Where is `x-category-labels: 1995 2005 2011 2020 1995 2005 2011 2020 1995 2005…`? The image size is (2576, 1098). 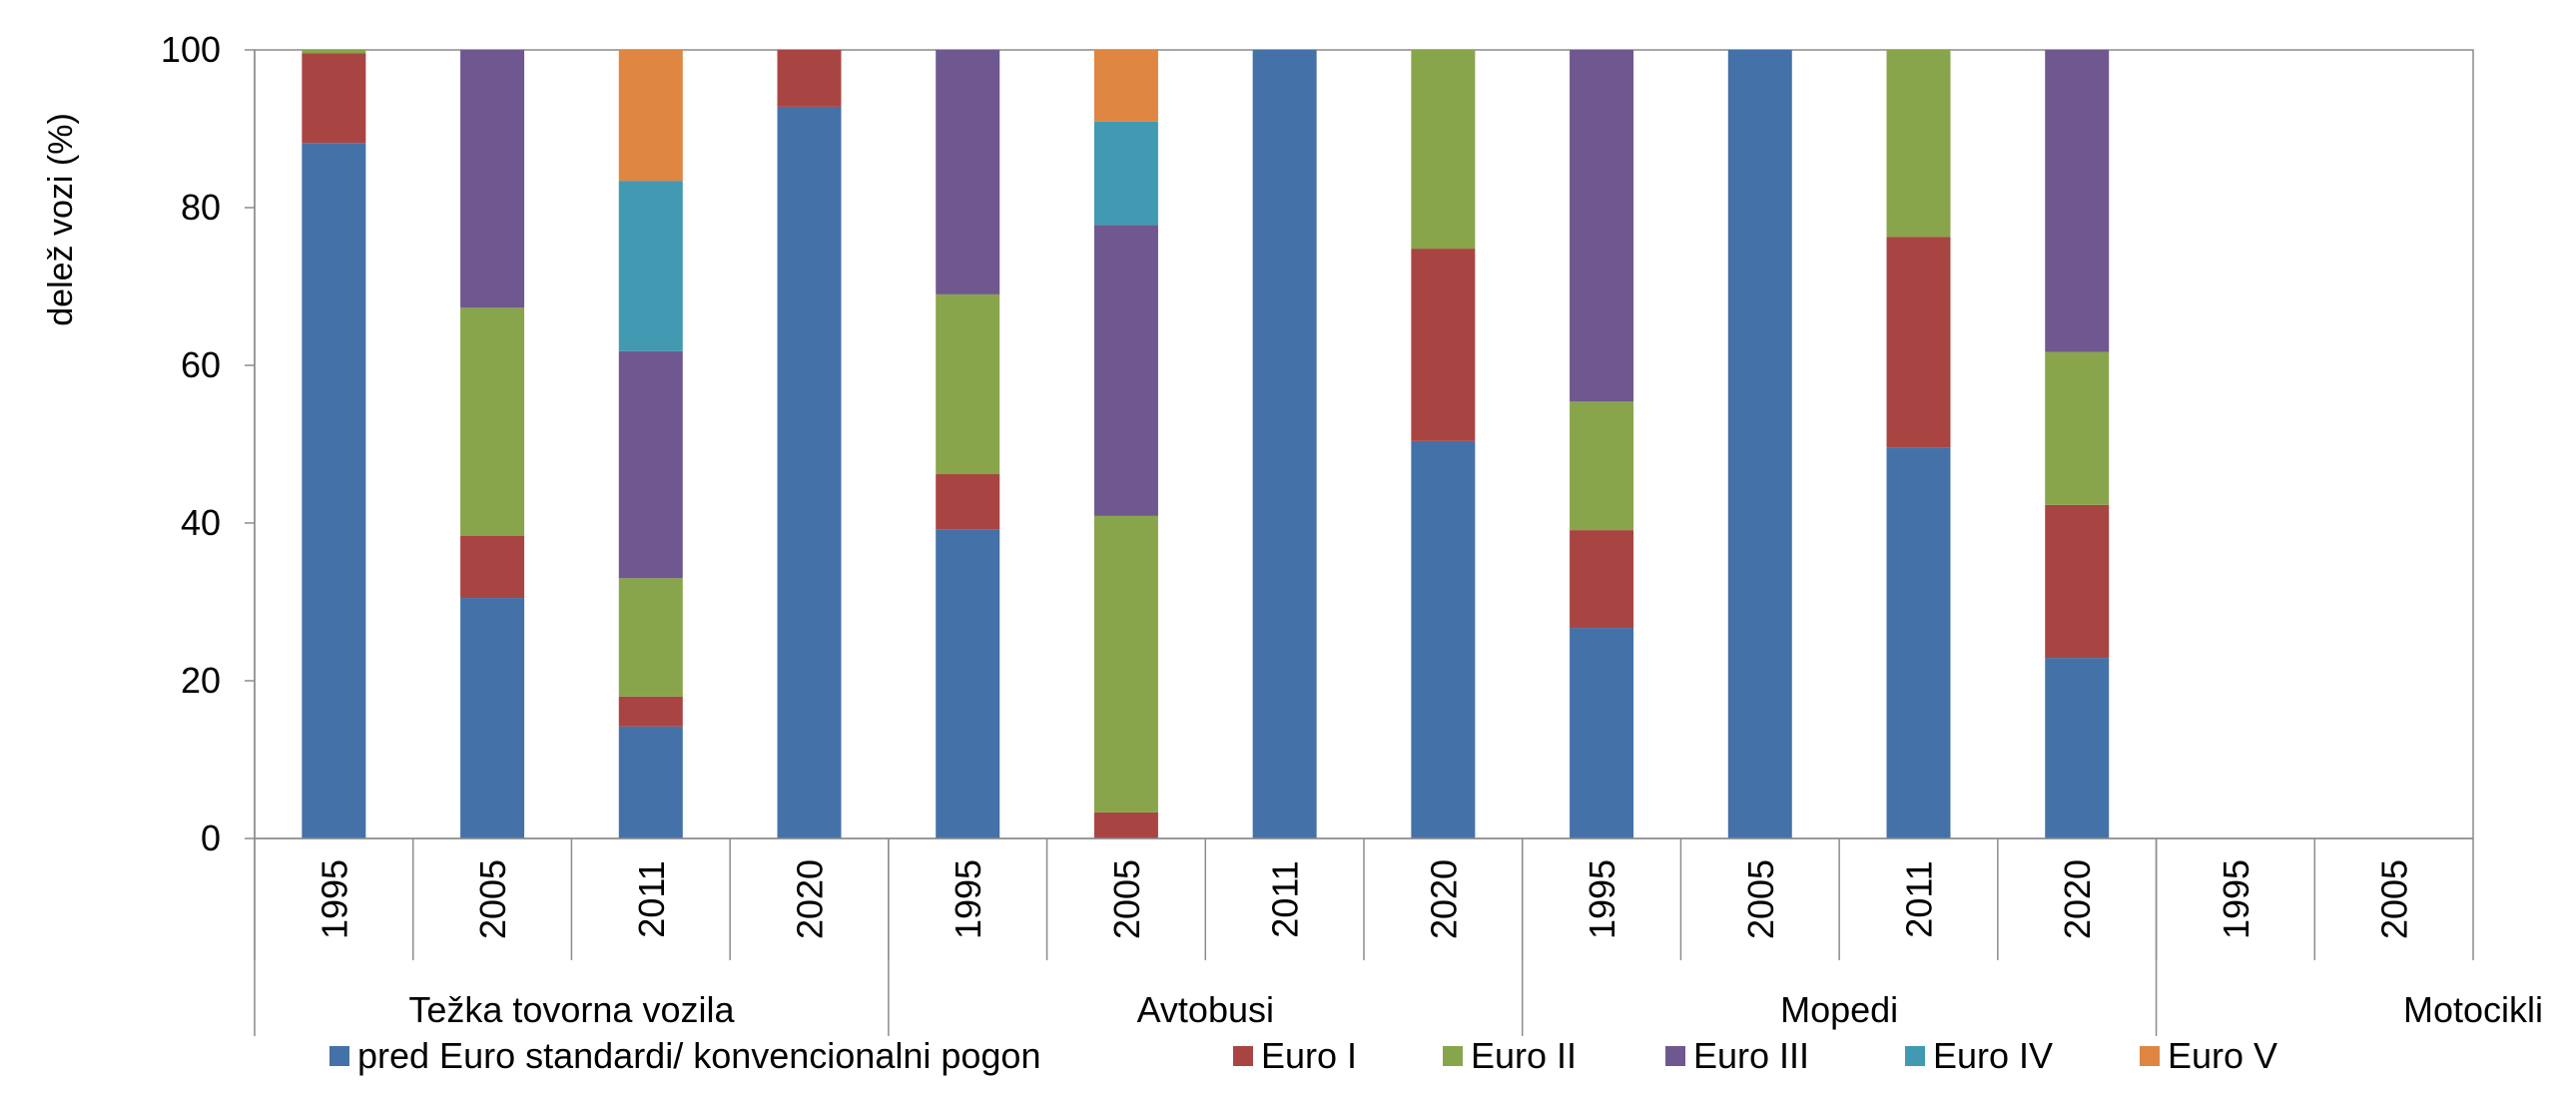
x-category-labels: 1995 2005 2011 2020 1995 2005 2011 2020 1995 2005… is located at coordinates (1364, 899).